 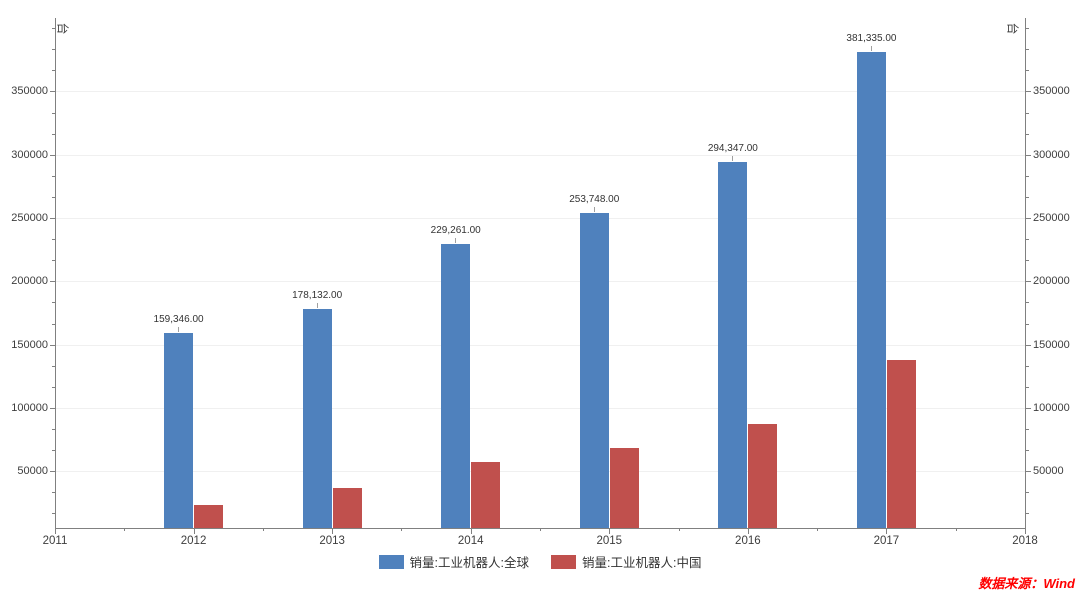 I want to click on y-axis-label-left: 50000, so click(x=32, y=471).